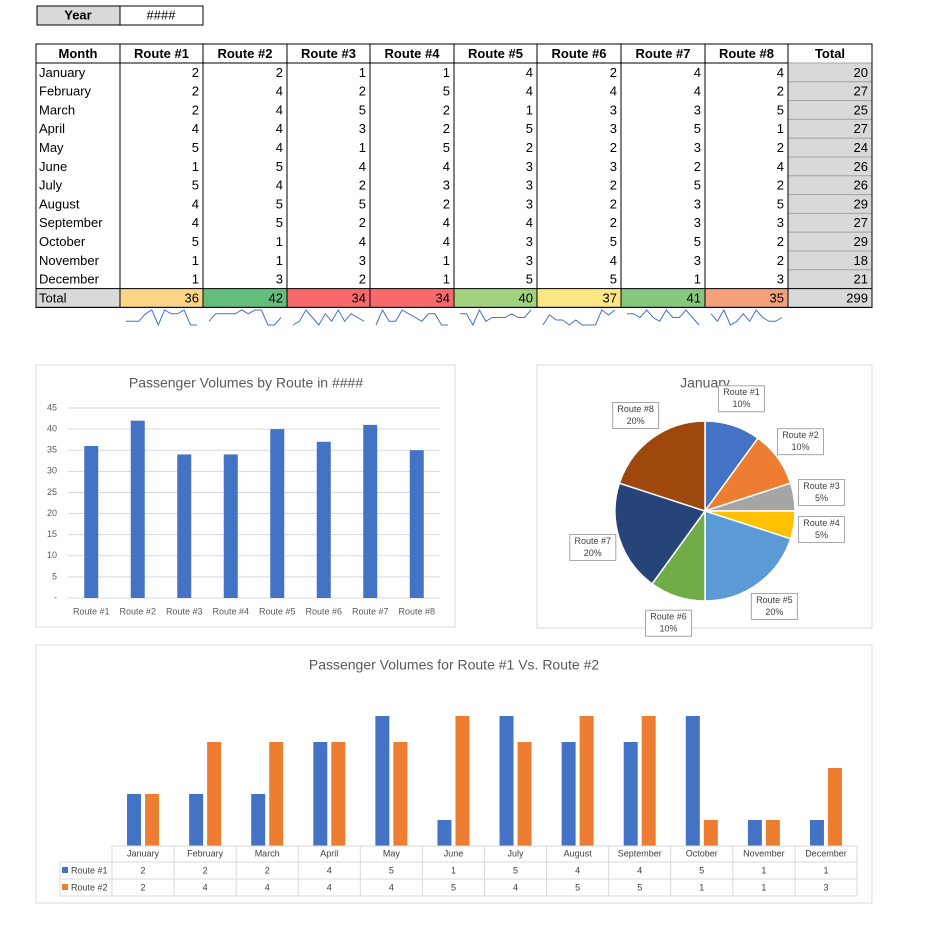 The width and height of the screenshot is (929, 947). What do you see at coordinates (162, 14) in the screenshot?
I see `year-value: ####` at bounding box center [162, 14].